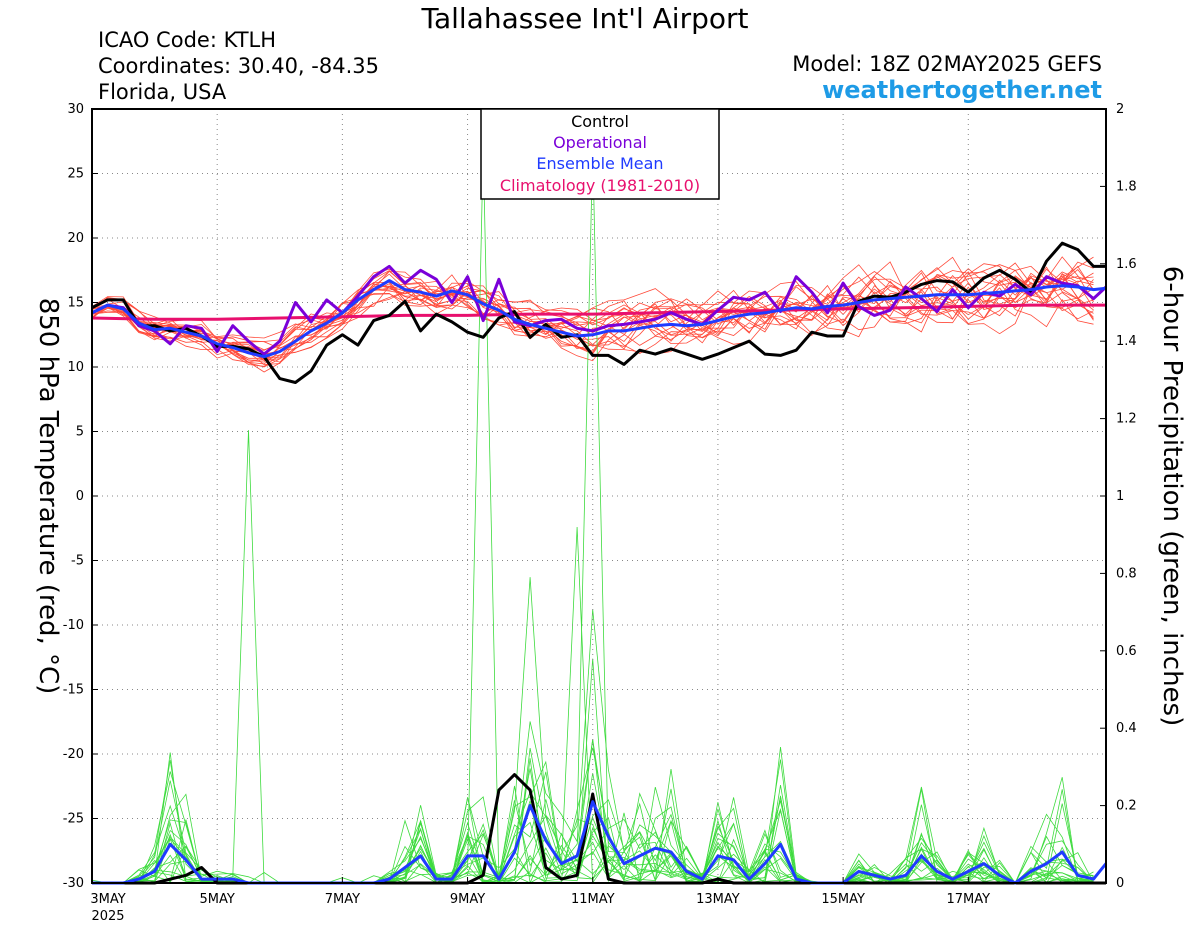 This screenshot has height=927, width=1200. Describe the element at coordinates (48, 496) in the screenshot. I see `y-axis-label: 850 hPa Temperature (red, °C)` at that location.